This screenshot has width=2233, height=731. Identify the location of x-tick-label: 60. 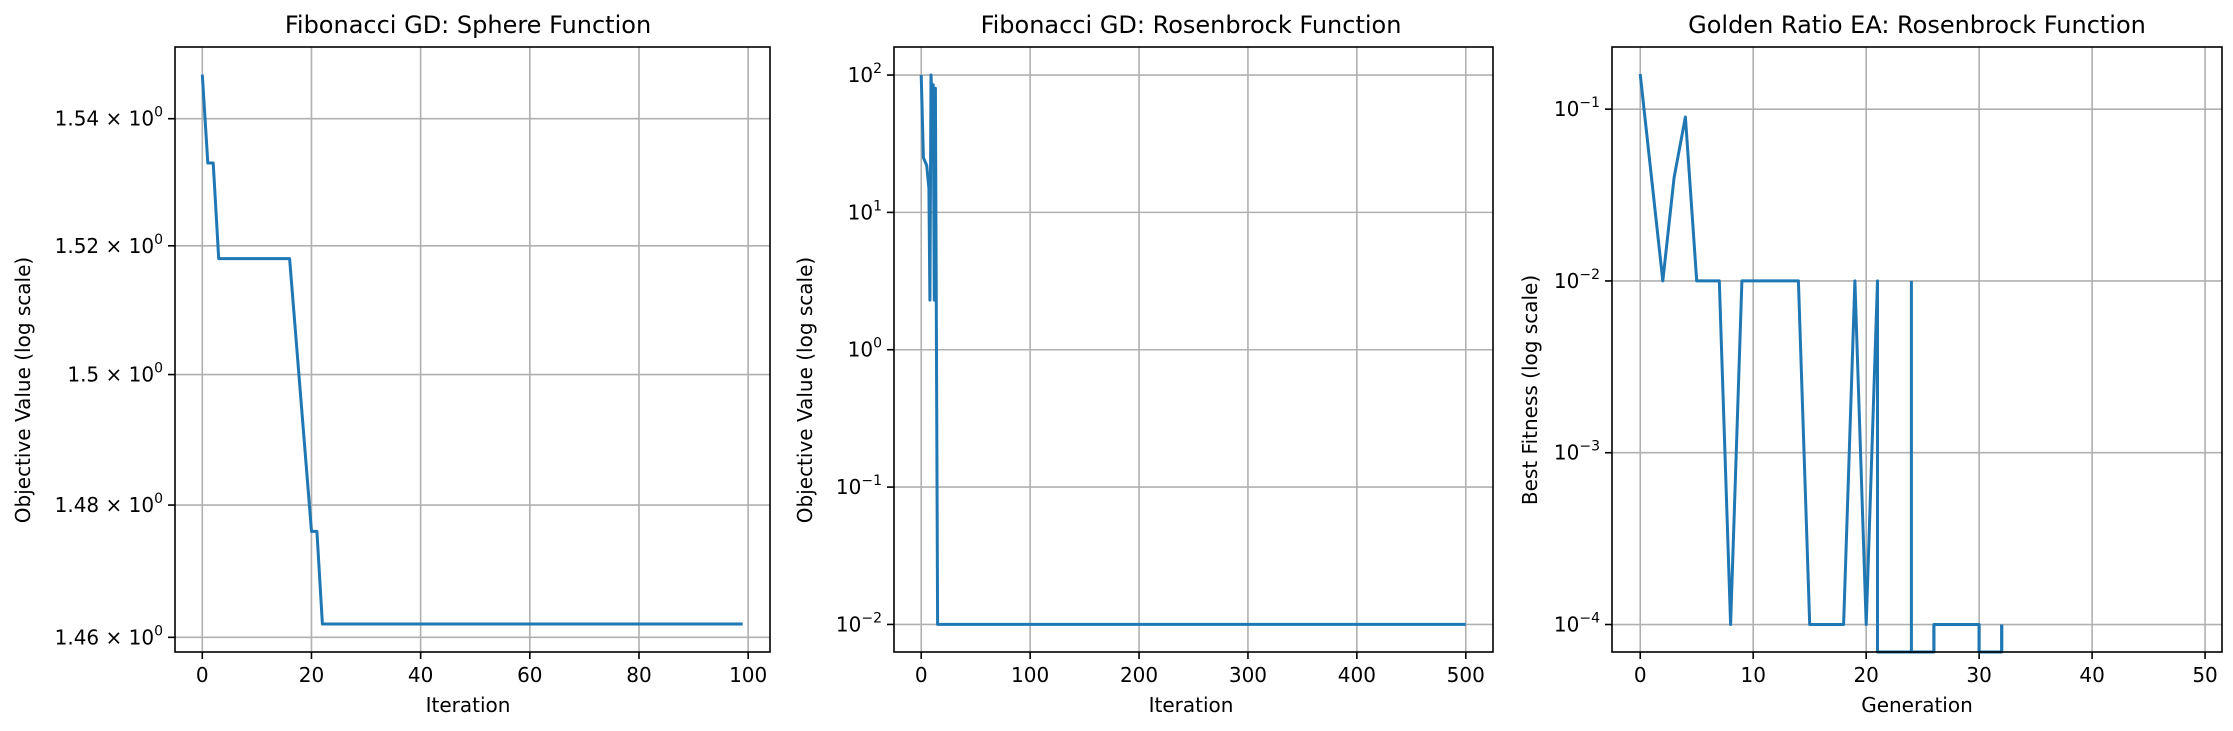
(529, 675).